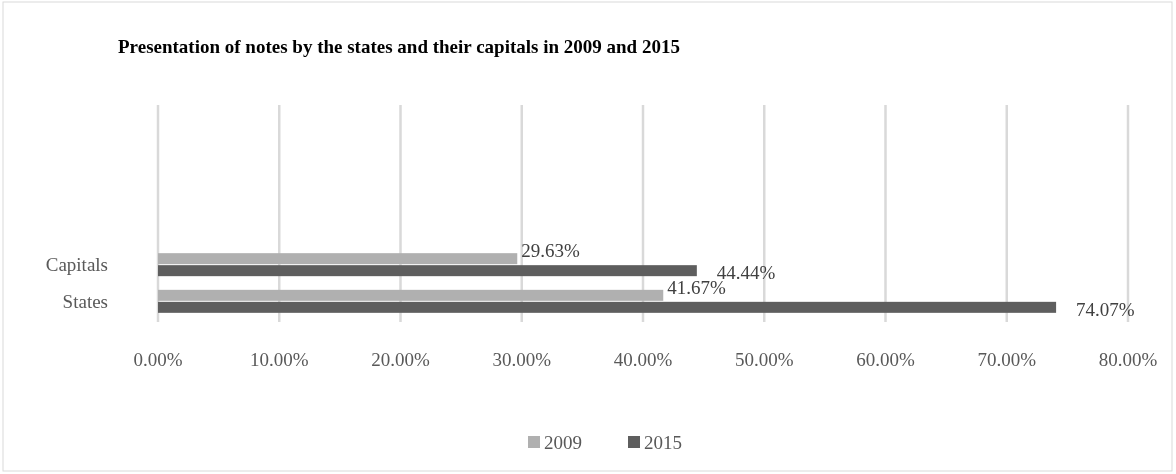  I want to click on x-tick-label: 70.00%, so click(1007, 359).